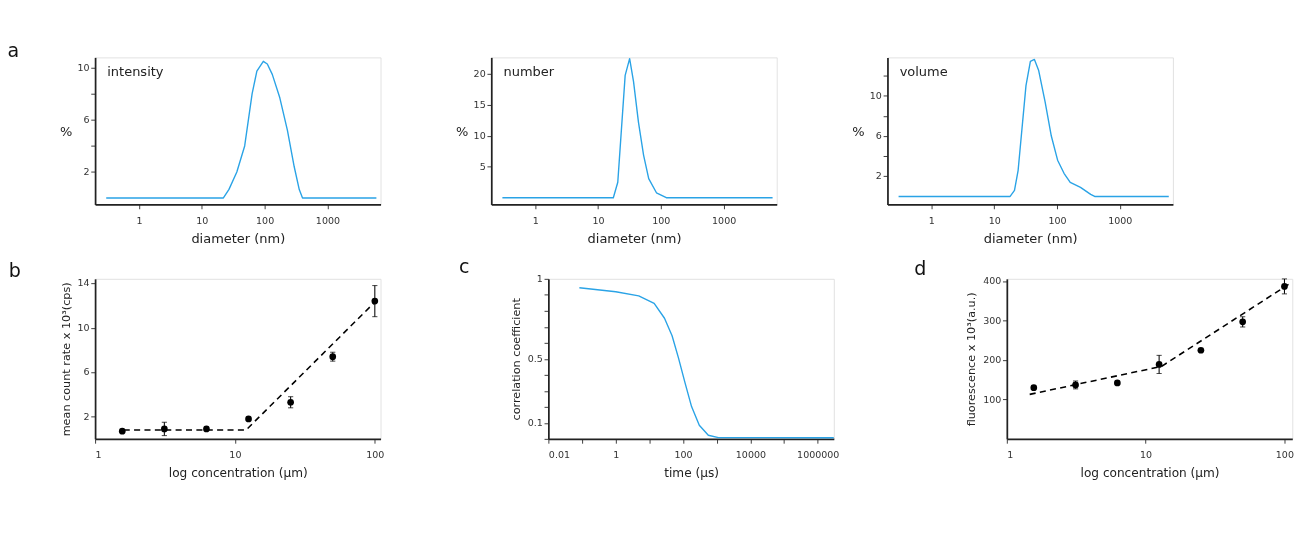 The width and height of the screenshot is (1301, 557). What do you see at coordinates (464, 265) in the screenshot?
I see `chart-title: c` at bounding box center [464, 265].